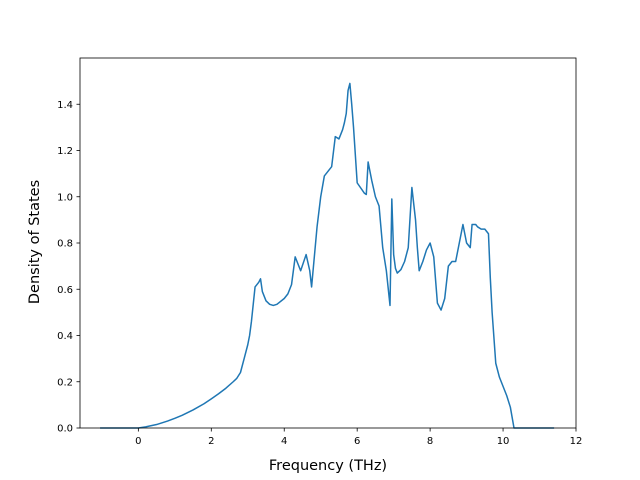  Describe the element at coordinates (65, 197) in the screenshot. I see `y-tick-label: 1.0` at that location.